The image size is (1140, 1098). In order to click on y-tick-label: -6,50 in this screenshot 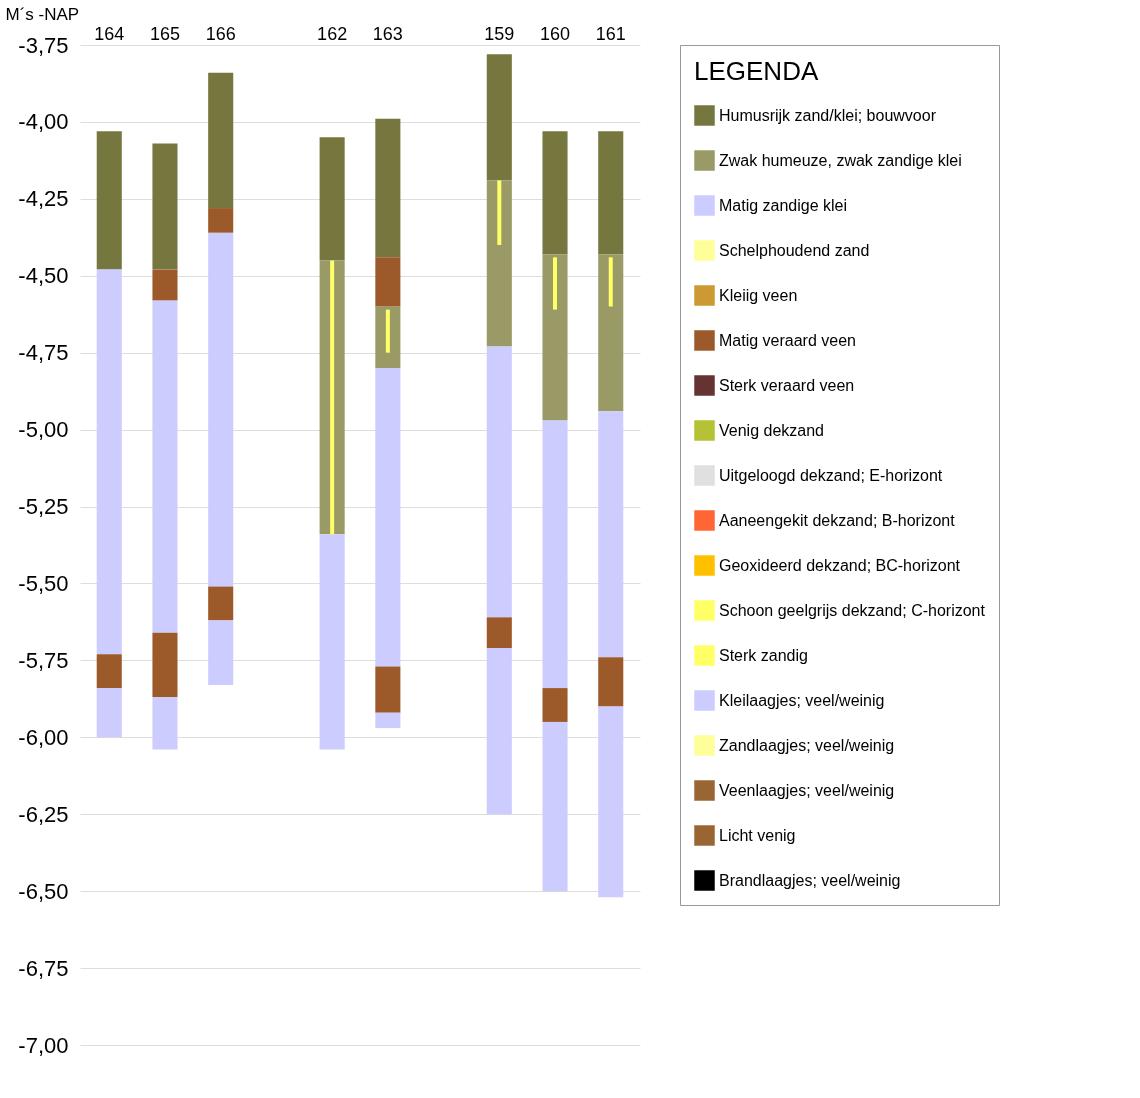, I will do `click(43, 891)`.